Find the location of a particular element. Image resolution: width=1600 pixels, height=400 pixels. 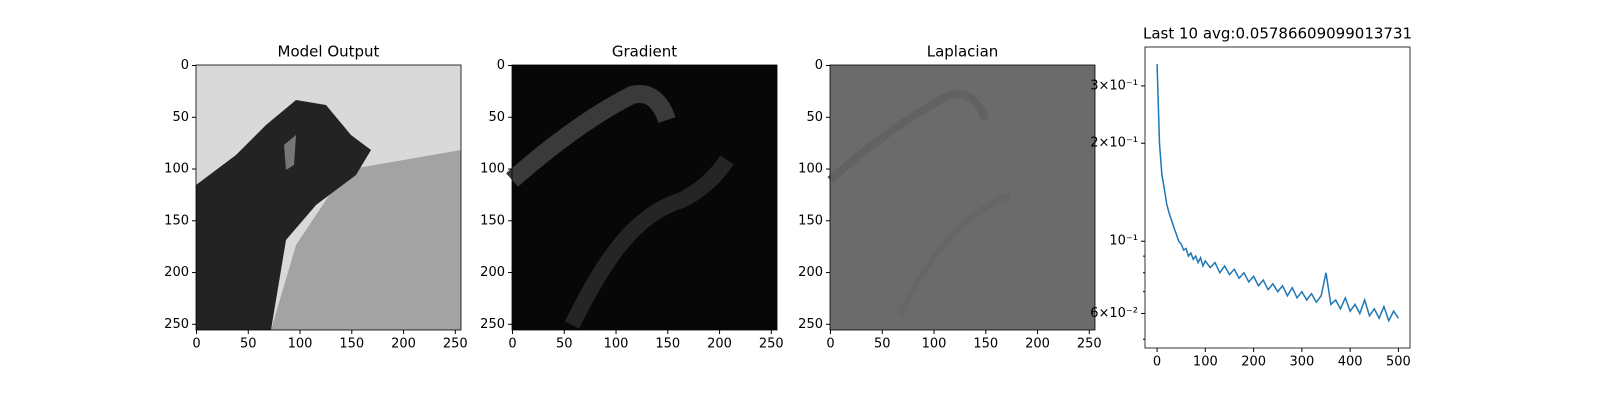

x-tick-label: 300 is located at coordinates (1301, 362).